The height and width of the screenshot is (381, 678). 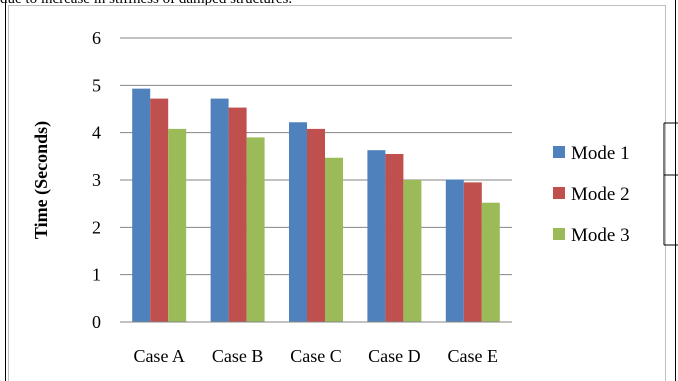 I want to click on y-tick-label: 3, so click(x=96, y=180).